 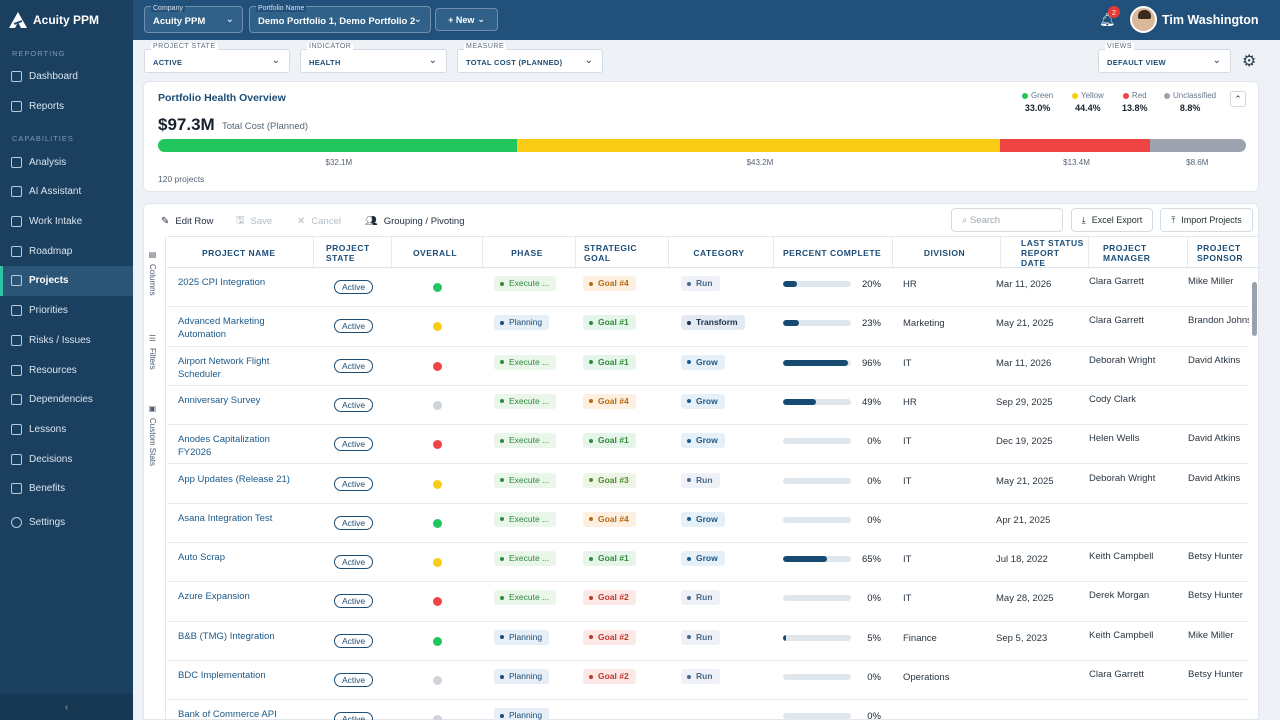 What do you see at coordinates (1114, 439) in the screenshot?
I see `project-manager-cell: Helen Wells` at bounding box center [1114, 439].